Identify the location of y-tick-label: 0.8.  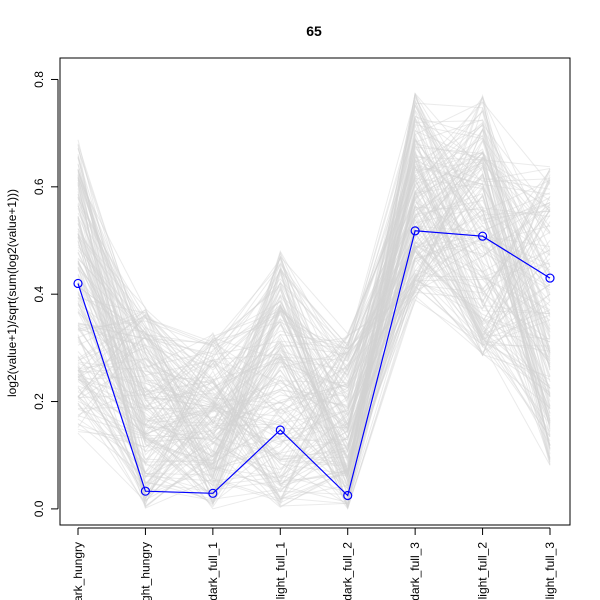
(39, 79).